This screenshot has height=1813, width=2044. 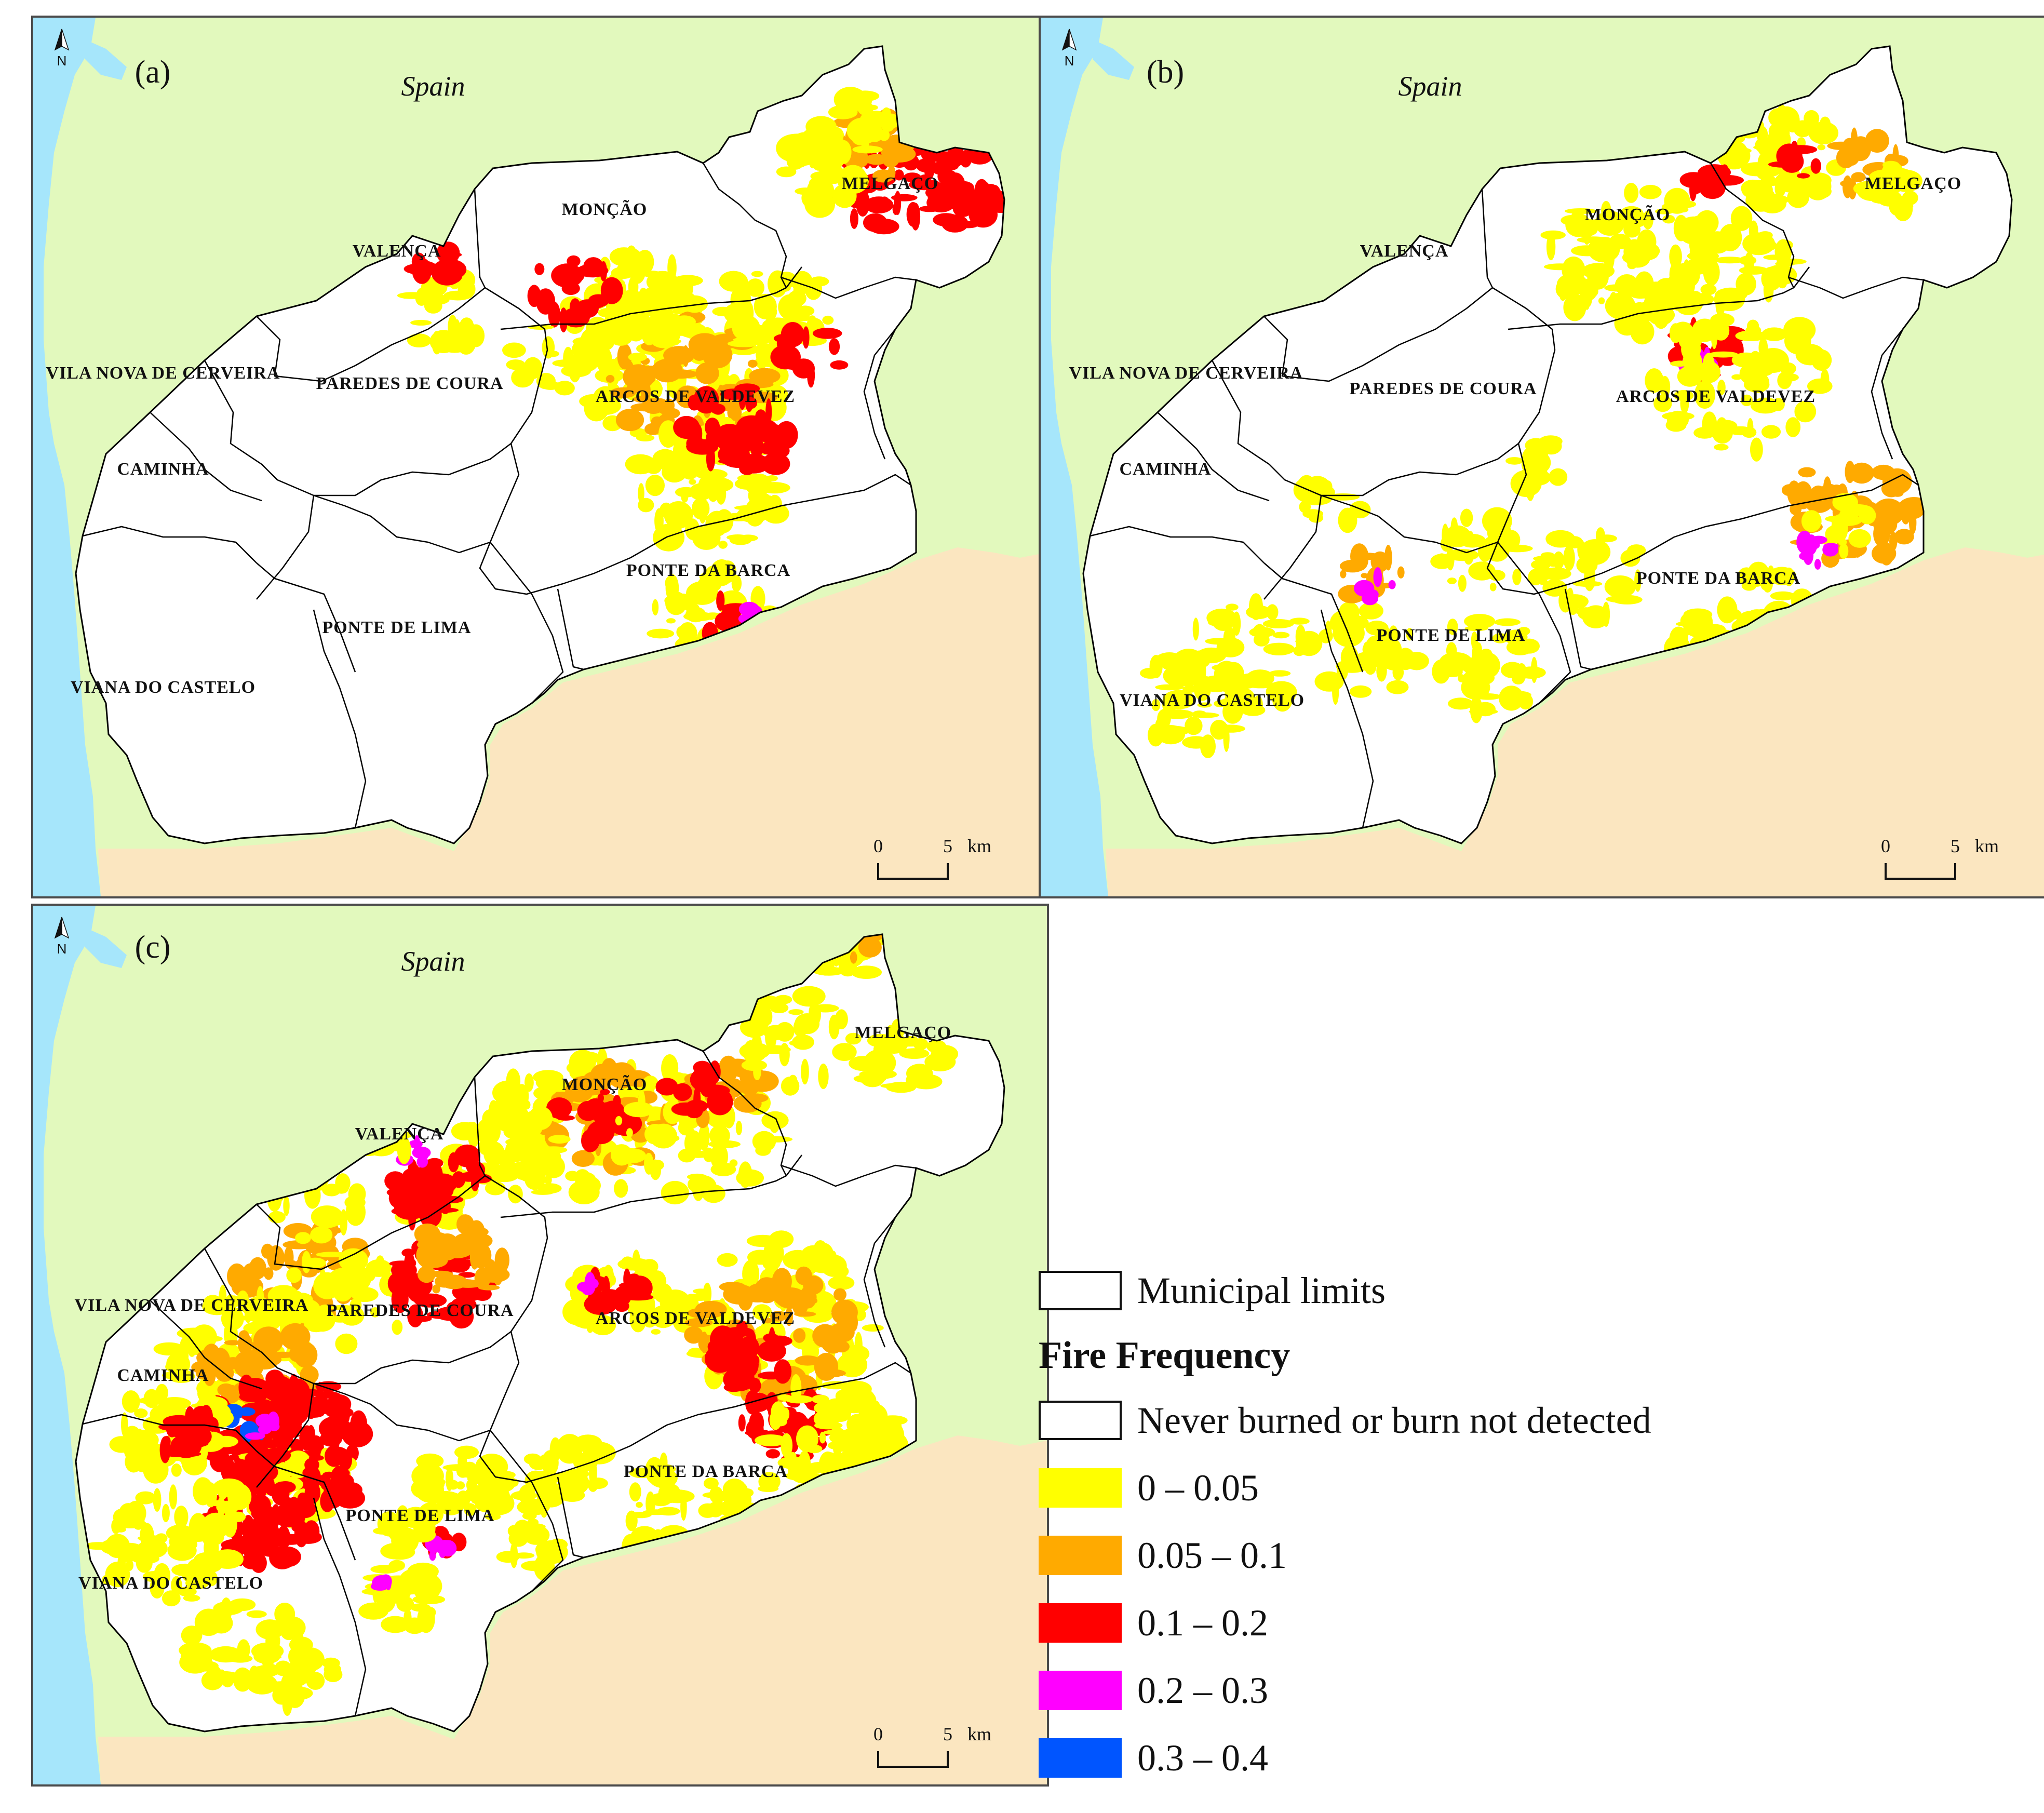 I want to click on north-label: N, so click(x=62, y=61).